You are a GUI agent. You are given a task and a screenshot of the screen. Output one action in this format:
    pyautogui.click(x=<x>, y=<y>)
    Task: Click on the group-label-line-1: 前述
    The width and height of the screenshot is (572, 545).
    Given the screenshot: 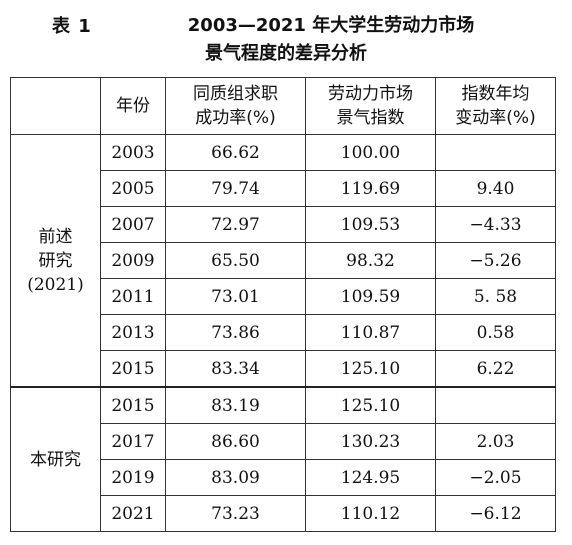 What is the action you would take?
    pyautogui.click(x=55, y=236)
    